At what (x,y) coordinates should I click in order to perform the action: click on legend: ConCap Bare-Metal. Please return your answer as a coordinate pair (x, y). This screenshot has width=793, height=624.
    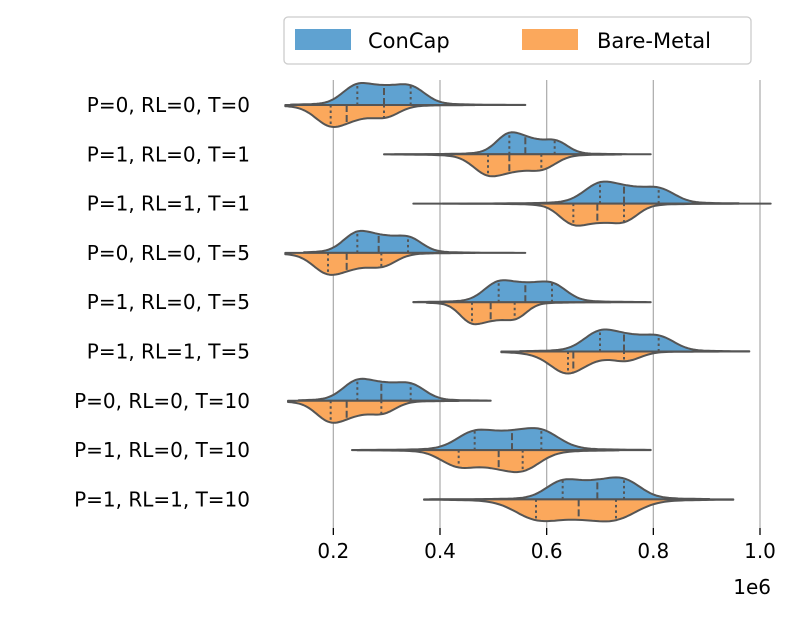
    Looking at the image, I should click on (517, 40).